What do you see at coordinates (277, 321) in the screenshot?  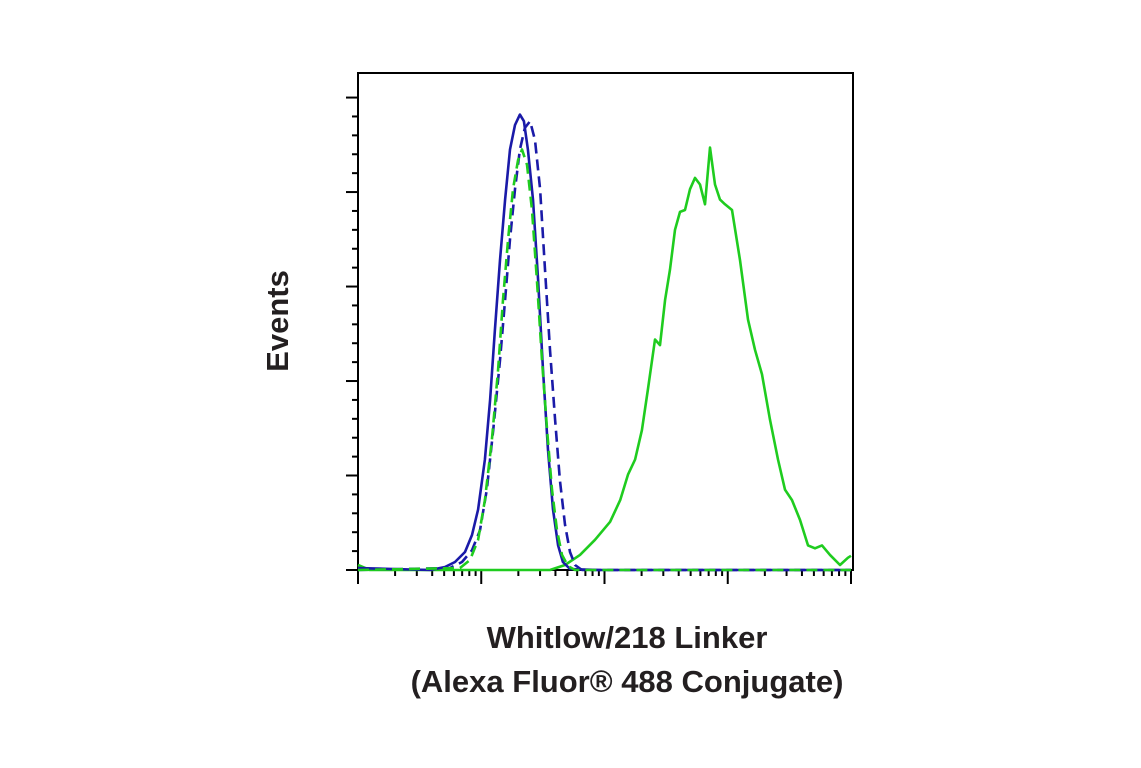 I see `y-axis-title: Events` at bounding box center [277, 321].